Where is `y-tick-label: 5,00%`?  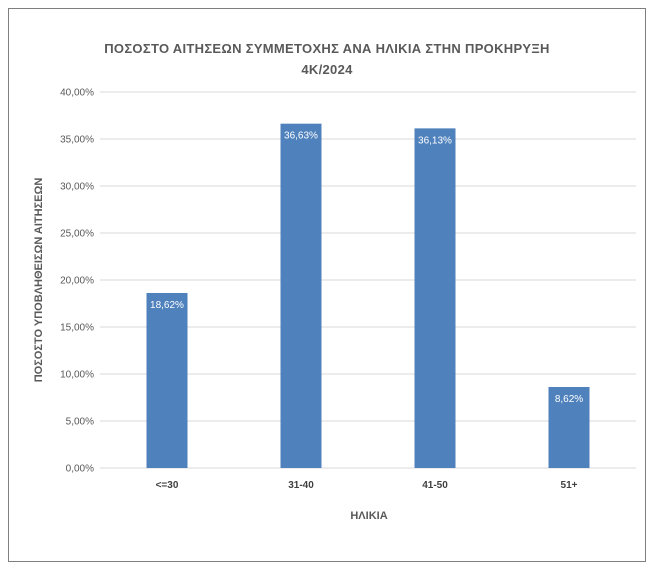
y-tick-label: 5,00% is located at coordinates (80, 422).